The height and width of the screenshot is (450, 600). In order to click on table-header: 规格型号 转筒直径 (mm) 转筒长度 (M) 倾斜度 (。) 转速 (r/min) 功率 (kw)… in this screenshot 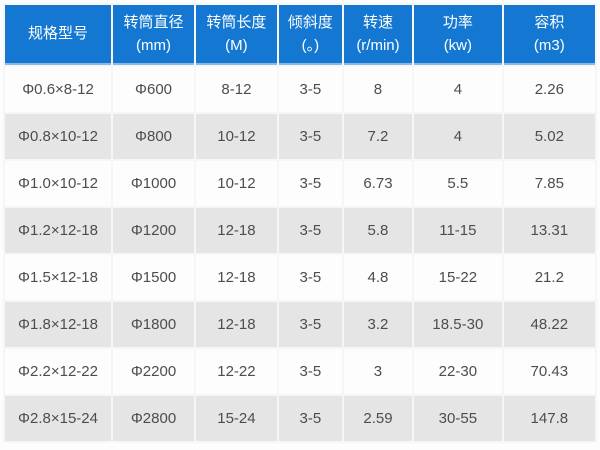, I will do `click(300, 35)`.